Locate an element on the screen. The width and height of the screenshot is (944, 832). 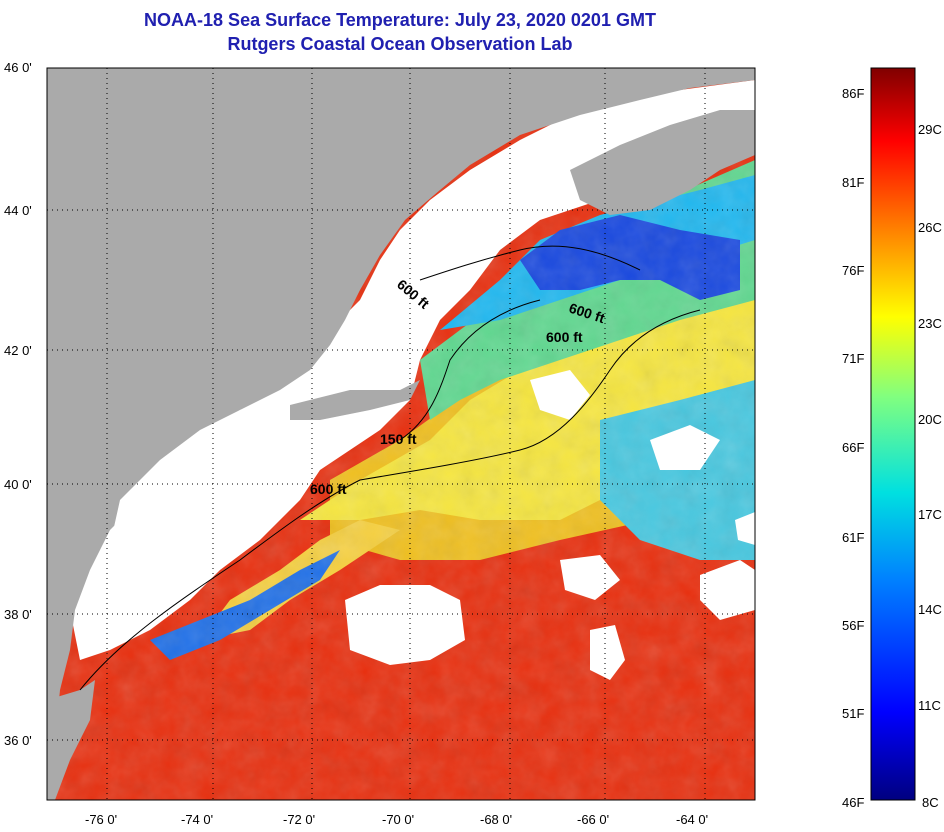
colorbar-c-label: 17C is located at coordinates (930, 514).